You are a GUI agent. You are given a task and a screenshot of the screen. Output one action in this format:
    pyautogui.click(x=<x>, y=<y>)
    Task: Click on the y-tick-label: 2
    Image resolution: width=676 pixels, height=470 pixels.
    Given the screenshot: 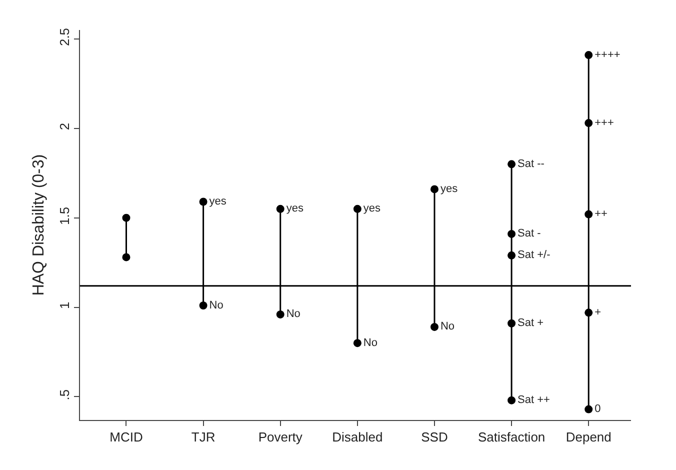 What is the action you would take?
    pyautogui.click(x=64, y=126)
    